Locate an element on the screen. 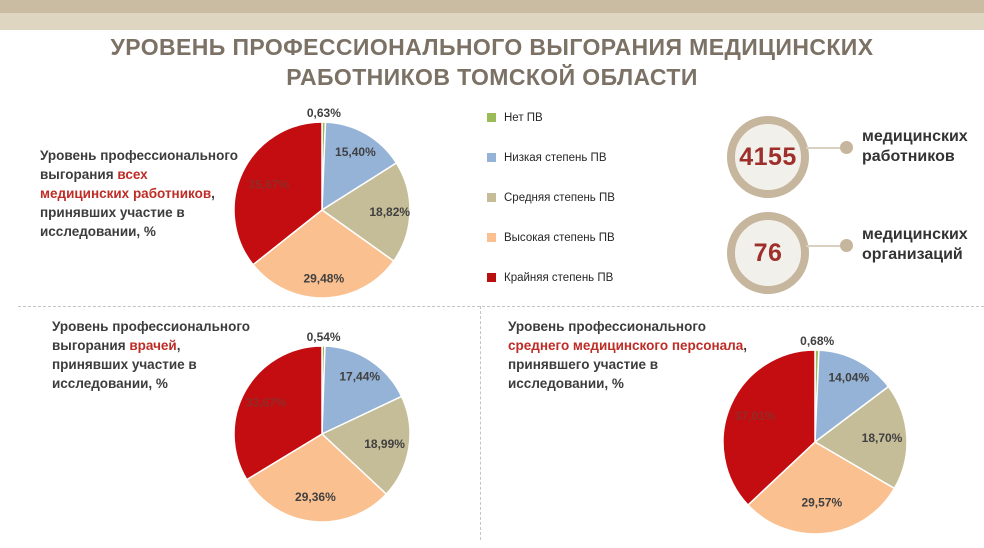 This screenshot has height=548, width=984. pie-value-label: 0,54% is located at coordinates (324, 337).